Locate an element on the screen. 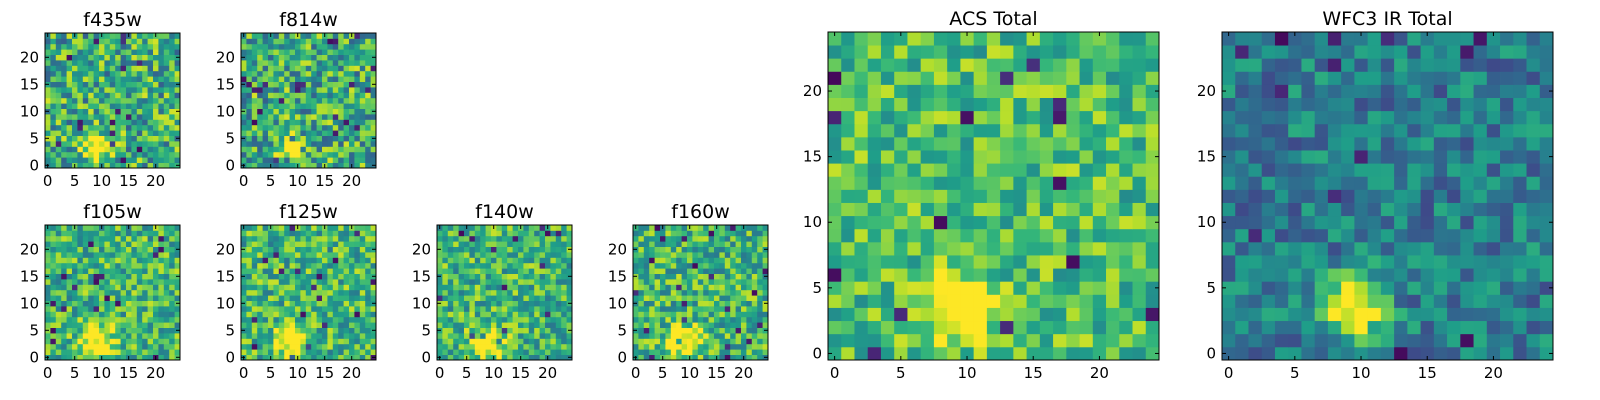 Image resolution: width=1600 pixels, height=400 pixels. x-tick-label: 5 is located at coordinates (75, 373).